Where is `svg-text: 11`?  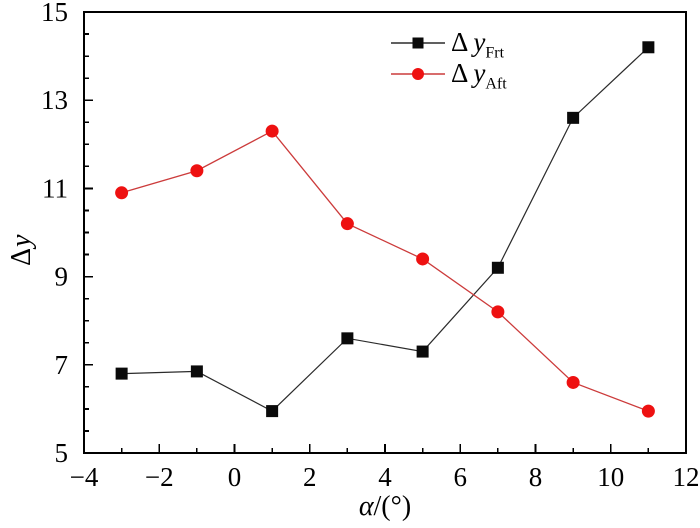 svg-text: 11 is located at coordinates (55, 188).